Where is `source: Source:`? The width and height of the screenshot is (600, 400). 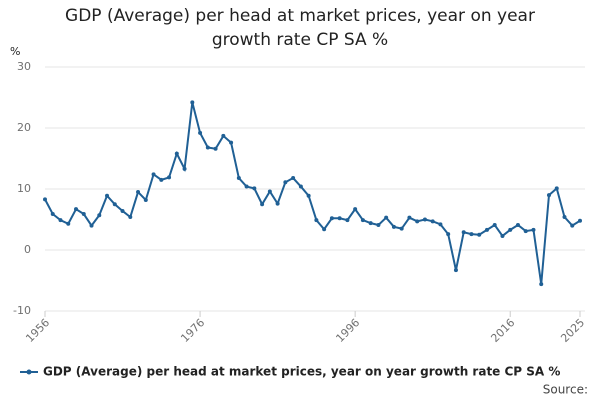
source: Source: is located at coordinates (565, 390).